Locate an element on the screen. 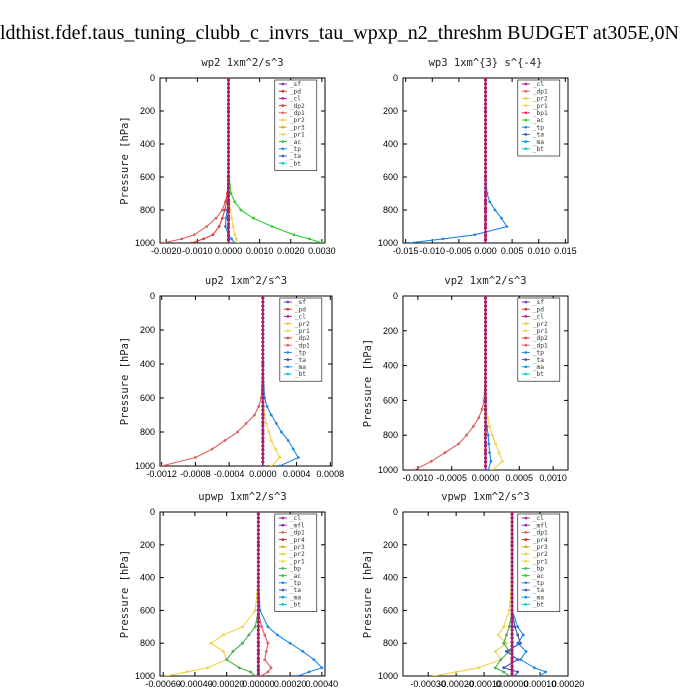  legend-box is located at coordinates (539, 339).